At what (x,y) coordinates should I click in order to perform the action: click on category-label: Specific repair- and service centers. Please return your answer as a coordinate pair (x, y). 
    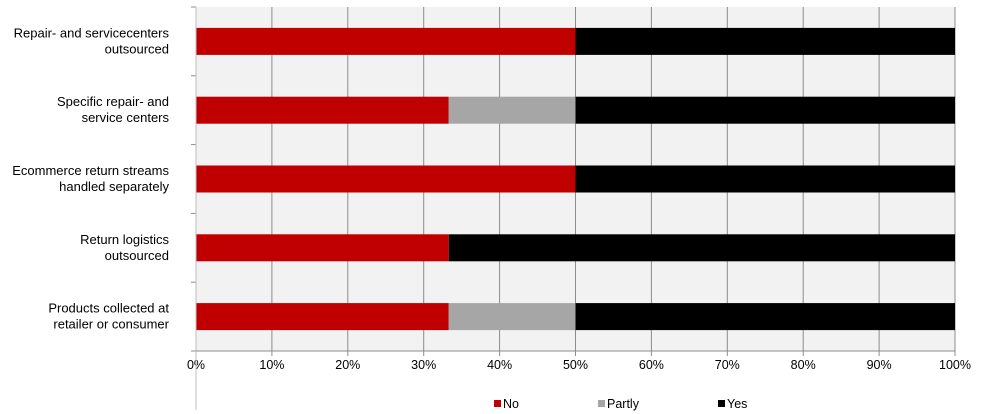
    Looking at the image, I should click on (113, 109).